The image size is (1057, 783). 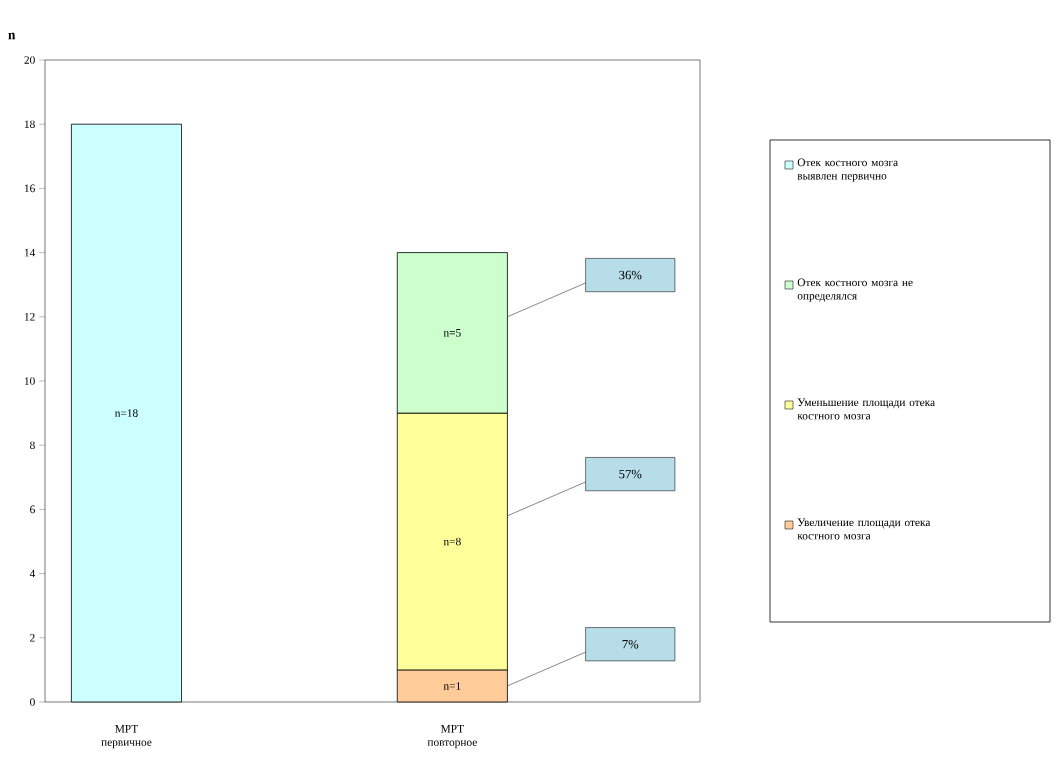 I want to click on data-label: n=8, so click(x=452, y=541).